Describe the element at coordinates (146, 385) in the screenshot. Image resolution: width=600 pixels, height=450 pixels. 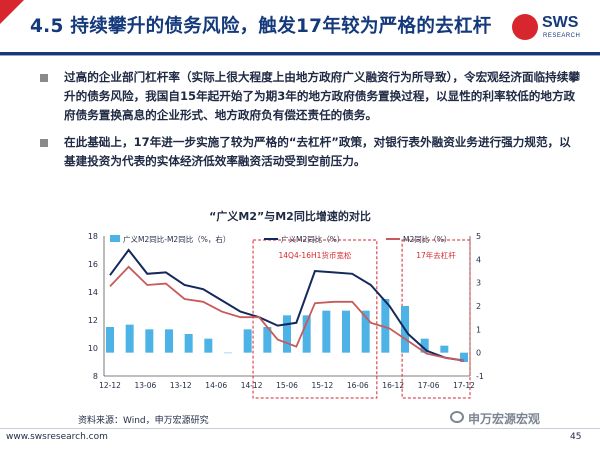
I see `x-tick-label: 13-06` at that location.